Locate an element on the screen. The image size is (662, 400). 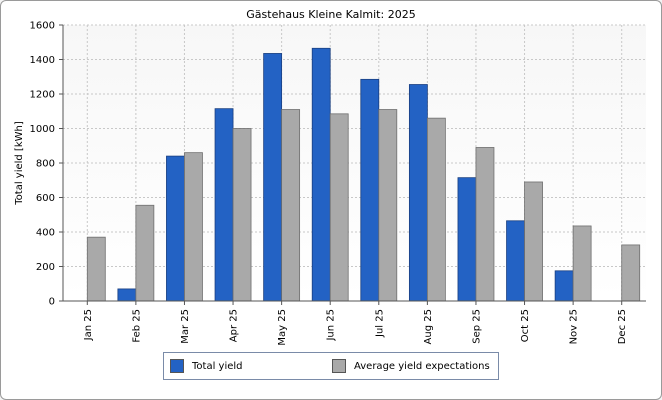
x-tick-label: Oct 25 is located at coordinates (525, 325).